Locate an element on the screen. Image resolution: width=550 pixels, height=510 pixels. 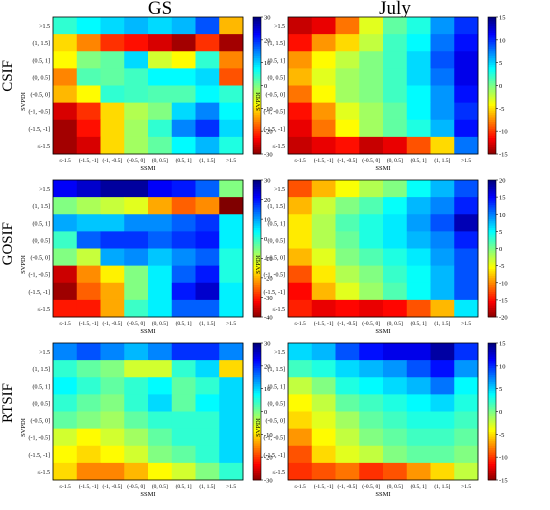
x-tick-label: (0.5, 1] is located at coordinates (184, 160).